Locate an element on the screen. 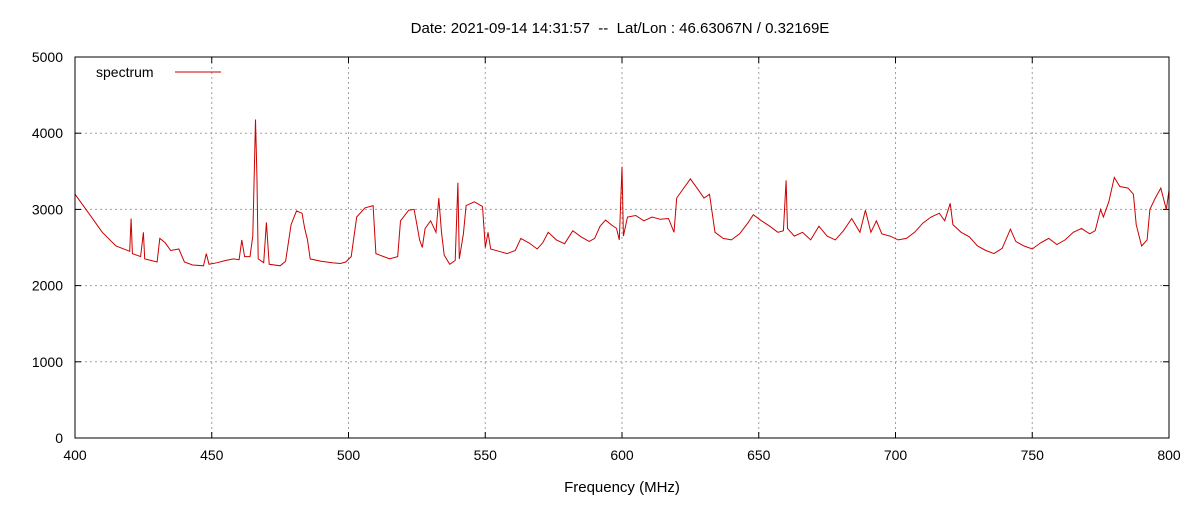 Image resolution: width=1200 pixels, height=505 pixels. x-tick-label: 700 is located at coordinates (896, 455).